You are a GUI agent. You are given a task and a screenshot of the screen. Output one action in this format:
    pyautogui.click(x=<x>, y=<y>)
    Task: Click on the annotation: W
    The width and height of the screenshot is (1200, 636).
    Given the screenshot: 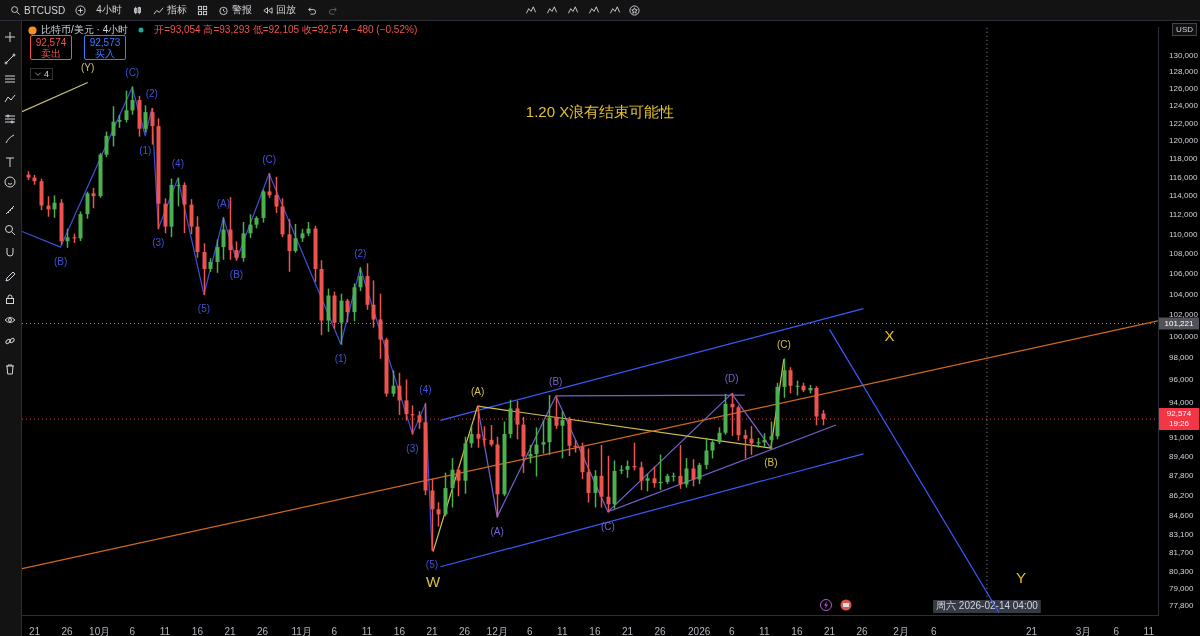 What is the action you would take?
    pyautogui.click(x=433, y=582)
    